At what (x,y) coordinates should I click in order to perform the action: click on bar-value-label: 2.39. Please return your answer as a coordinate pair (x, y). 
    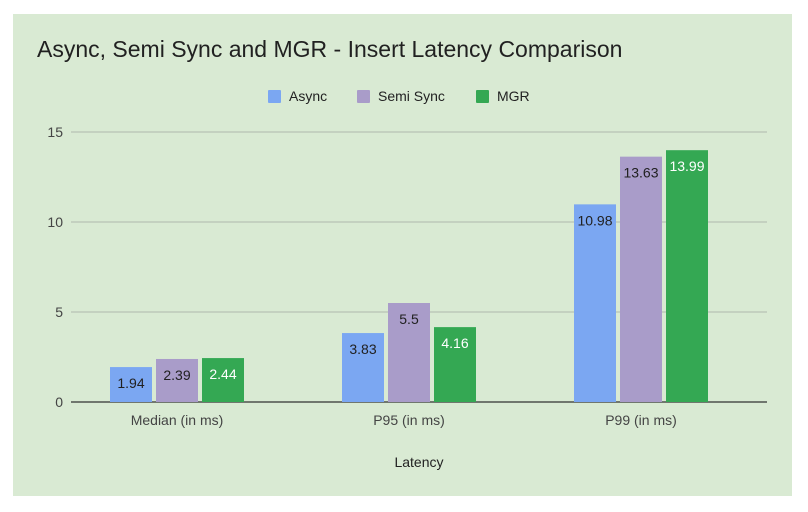
    Looking at the image, I should click on (176, 375).